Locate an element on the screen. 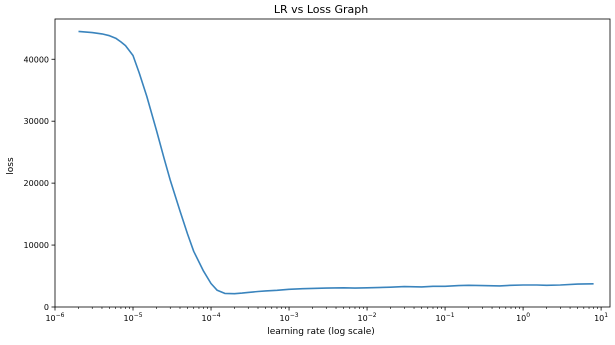 The height and width of the screenshot is (345, 615). y-tick-label: 40000 is located at coordinates (36, 59).